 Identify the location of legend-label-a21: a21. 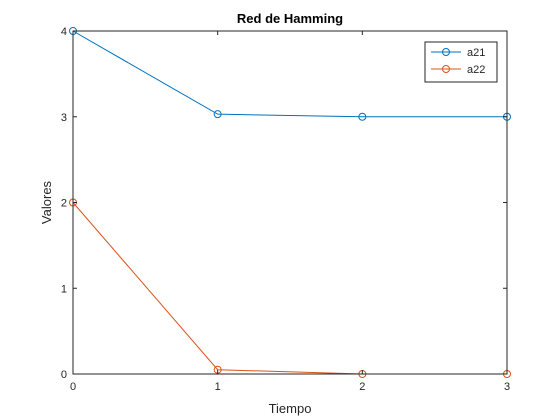
(476, 53).